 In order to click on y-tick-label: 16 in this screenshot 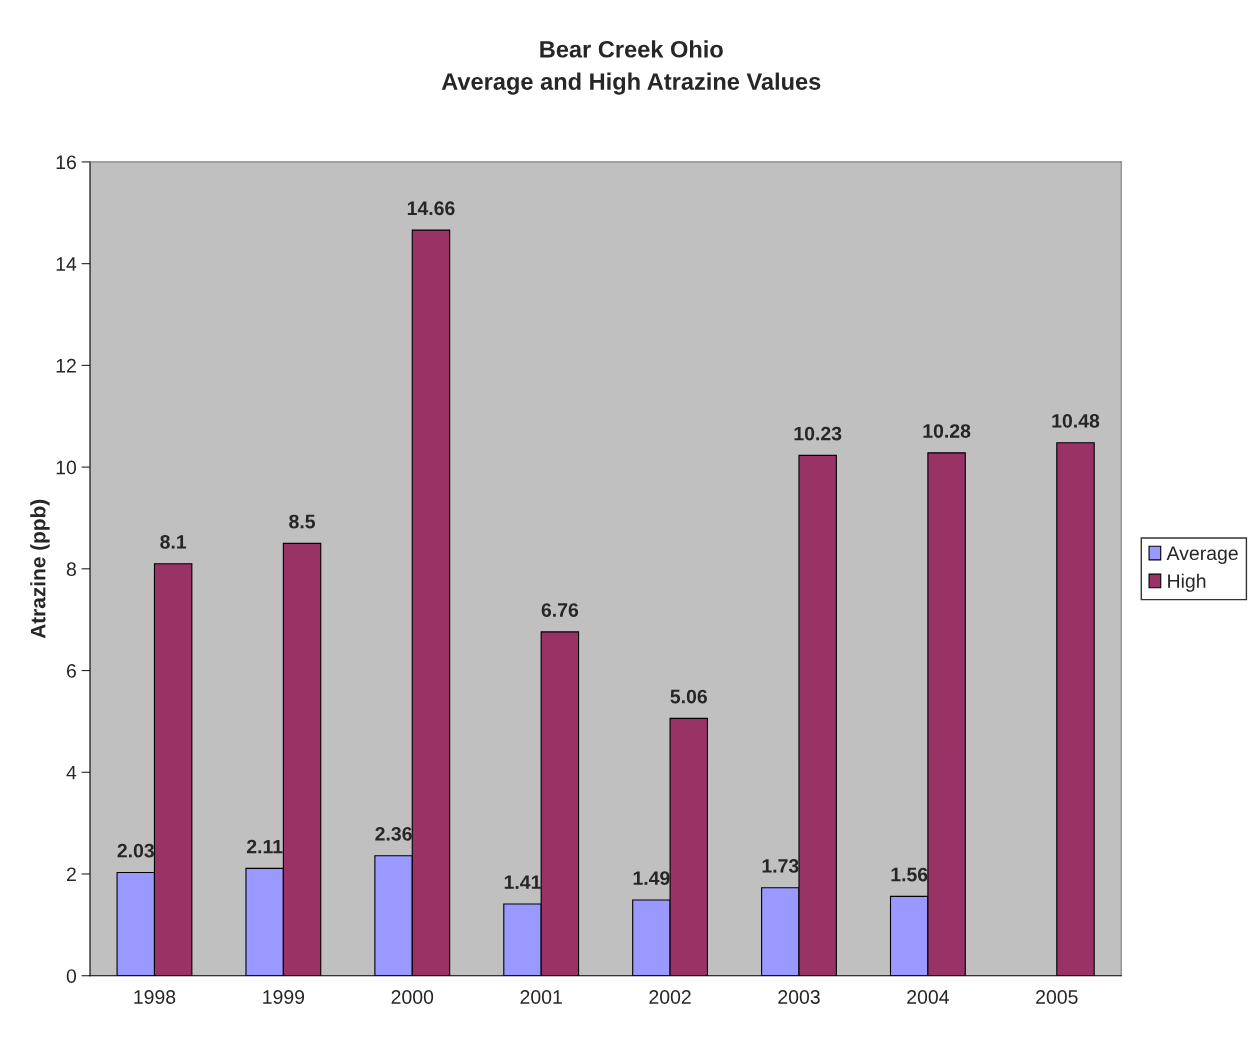, I will do `click(66, 162)`.